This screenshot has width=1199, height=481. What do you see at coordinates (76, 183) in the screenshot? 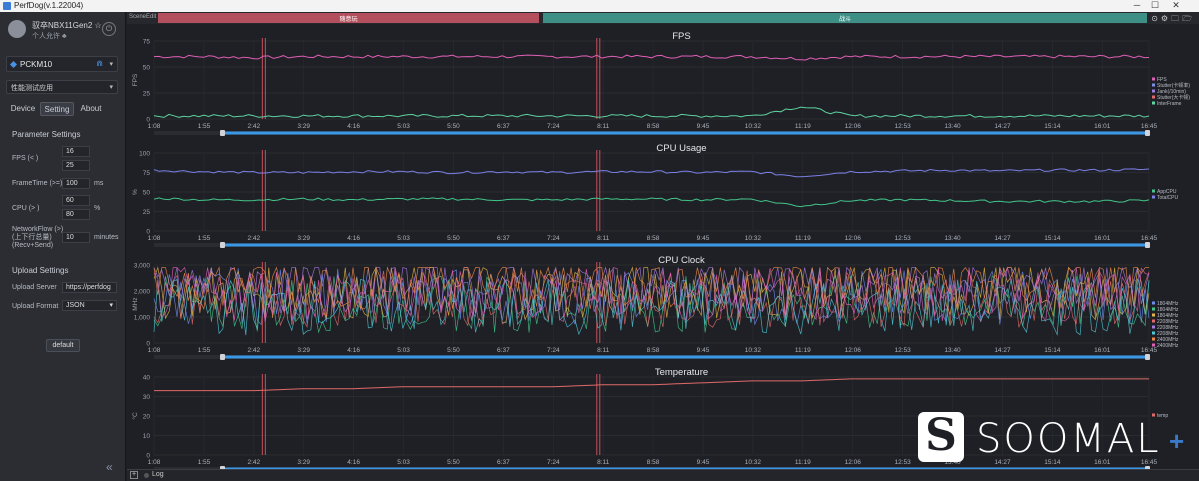
I see `frametime-input: 100` at bounding box center [76, 183].